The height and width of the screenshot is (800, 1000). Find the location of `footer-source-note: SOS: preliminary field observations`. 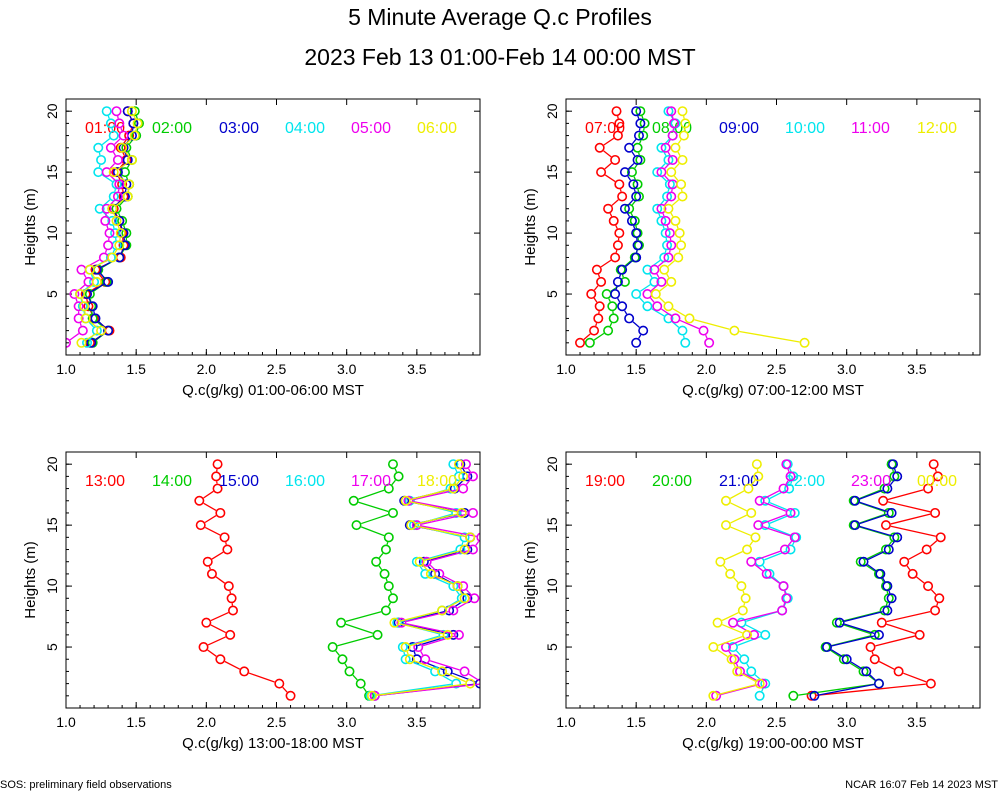

footer-source-note: SOS: preliminary field observations is located at coordinates (86, 785).